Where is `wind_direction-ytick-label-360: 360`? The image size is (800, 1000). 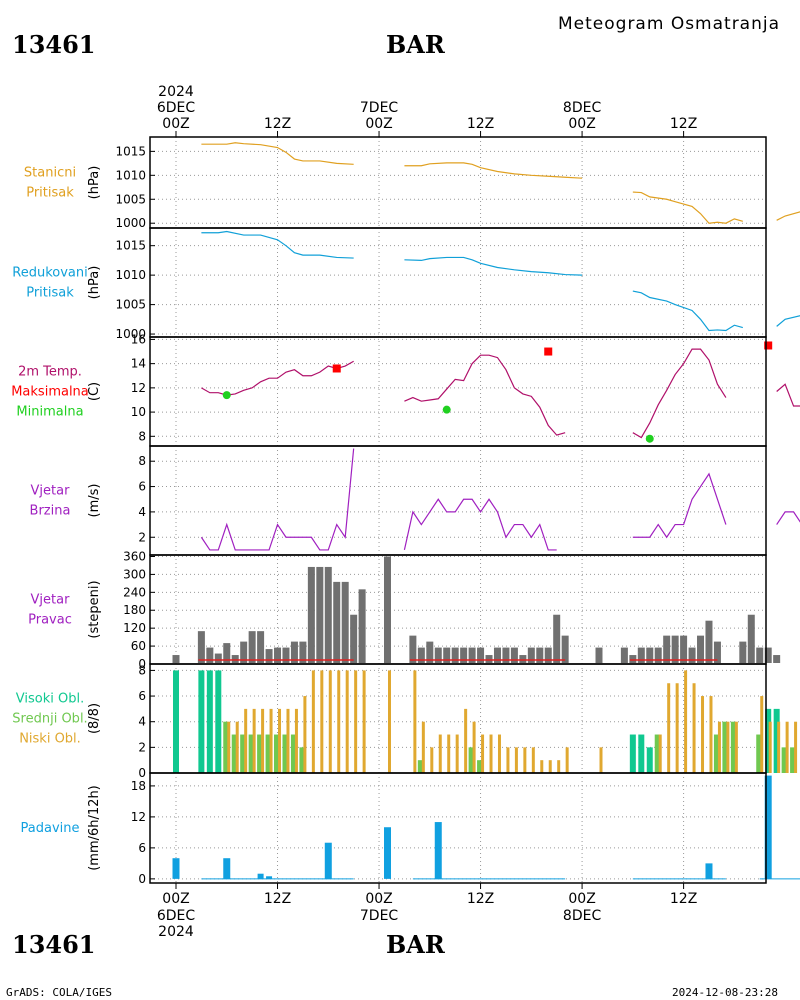
wind_direction-ytick-label-360: 360 is located at coordinates (134, 556).